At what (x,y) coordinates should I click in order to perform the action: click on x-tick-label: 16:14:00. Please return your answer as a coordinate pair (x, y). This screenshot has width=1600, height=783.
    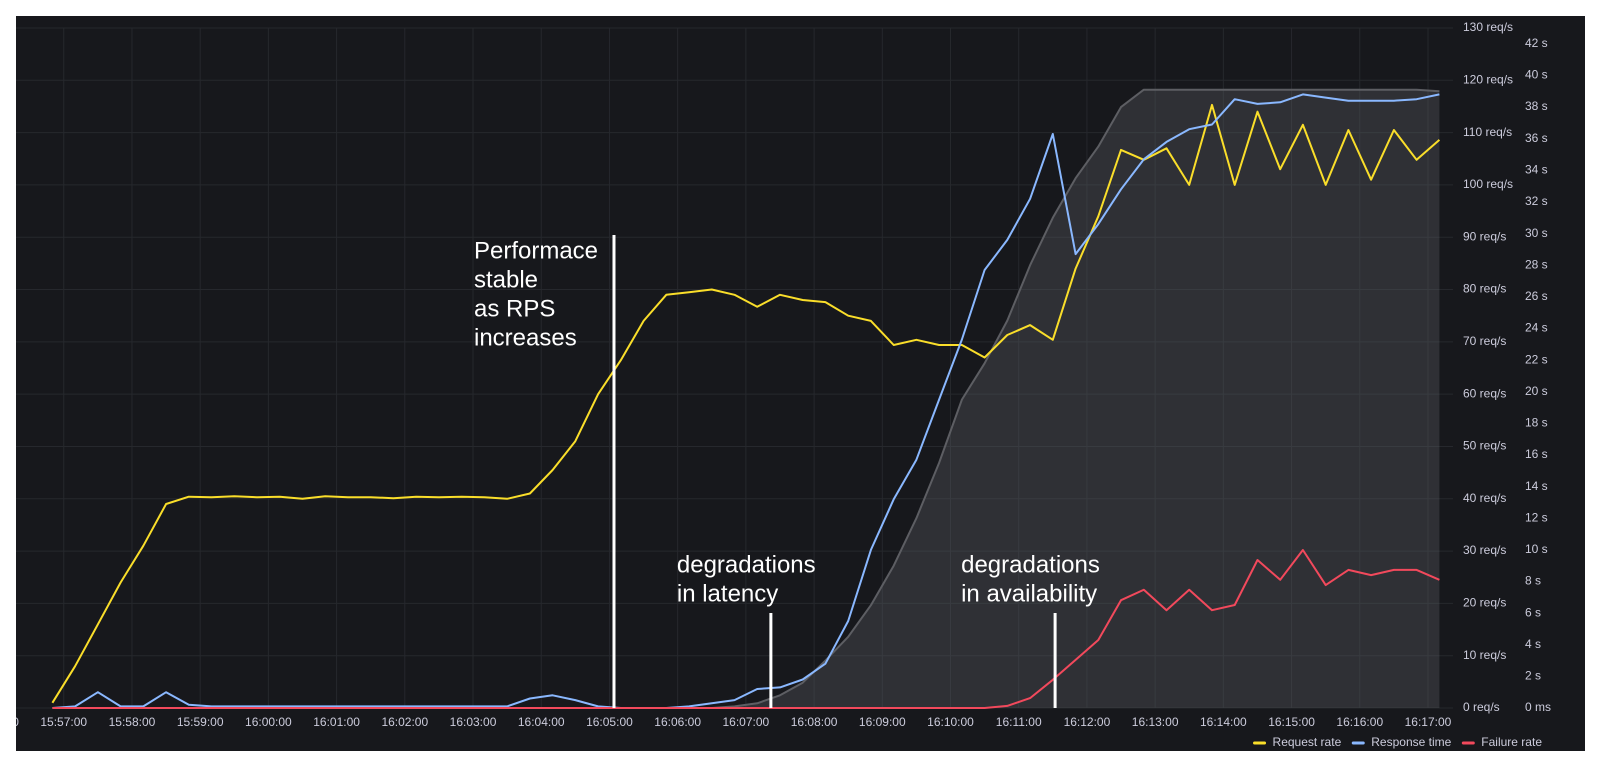
    Looking at the image, I should click on (1223, 722).